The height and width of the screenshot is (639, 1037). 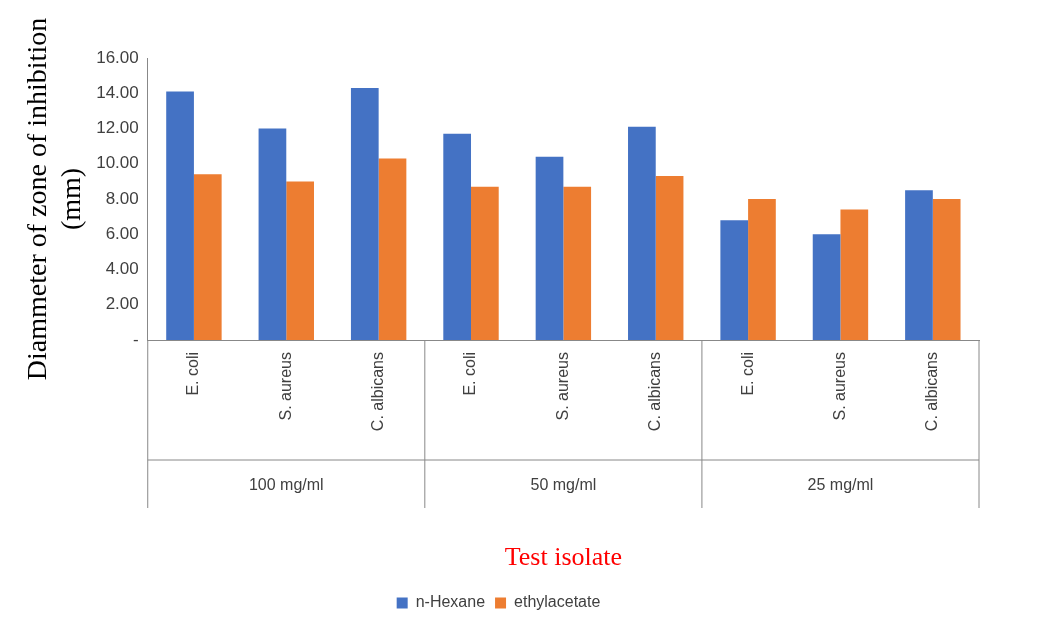 What do you see at coordinates (122, 304) in the screenshot?
I see `y-tick-label: 2.00` at bounding box center [122, 304].